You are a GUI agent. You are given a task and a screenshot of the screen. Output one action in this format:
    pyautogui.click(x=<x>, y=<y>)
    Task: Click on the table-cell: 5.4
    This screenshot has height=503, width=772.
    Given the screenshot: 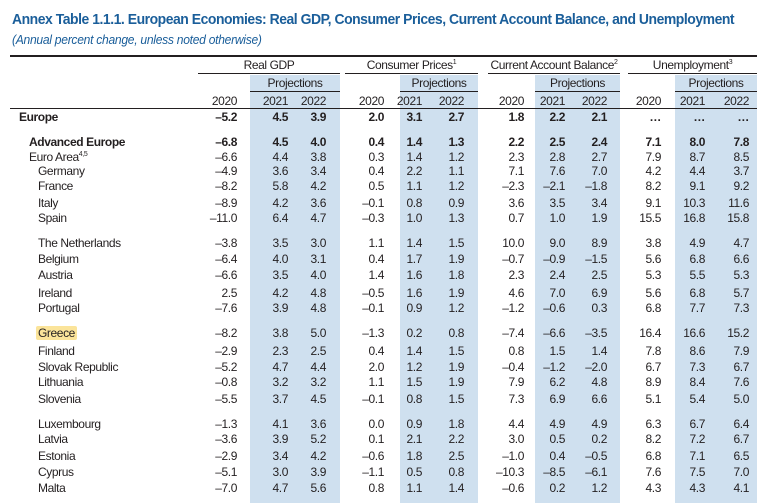 What is the action you would take?
    pyautogui.click(x=697, y=399)
    